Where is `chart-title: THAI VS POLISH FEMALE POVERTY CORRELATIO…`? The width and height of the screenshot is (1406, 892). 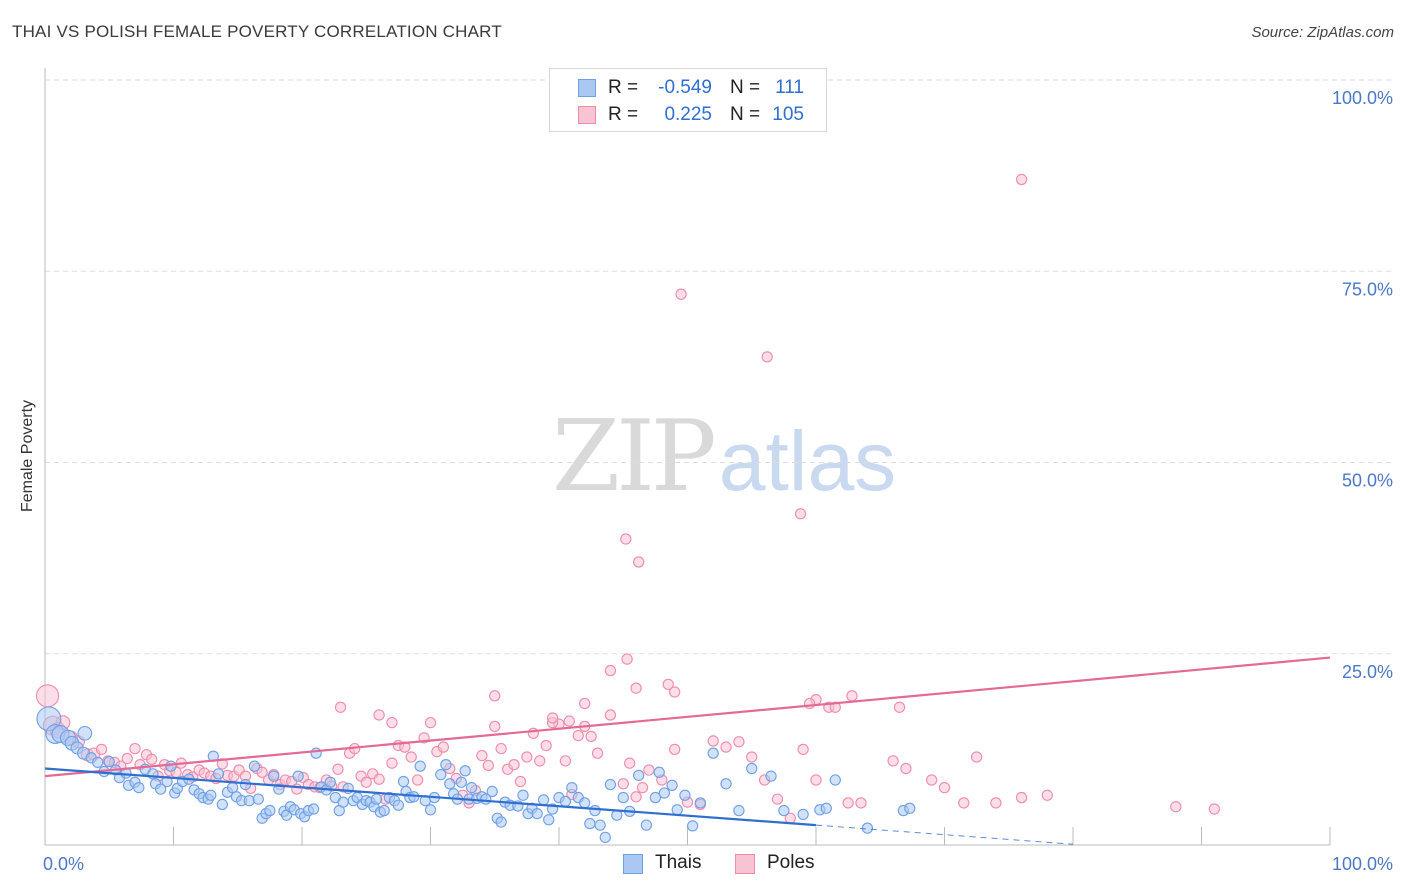
chart-title: THAI VS POLISH FEMALE POVERTY CORRELATIO… is located at coordinates (257, 31).